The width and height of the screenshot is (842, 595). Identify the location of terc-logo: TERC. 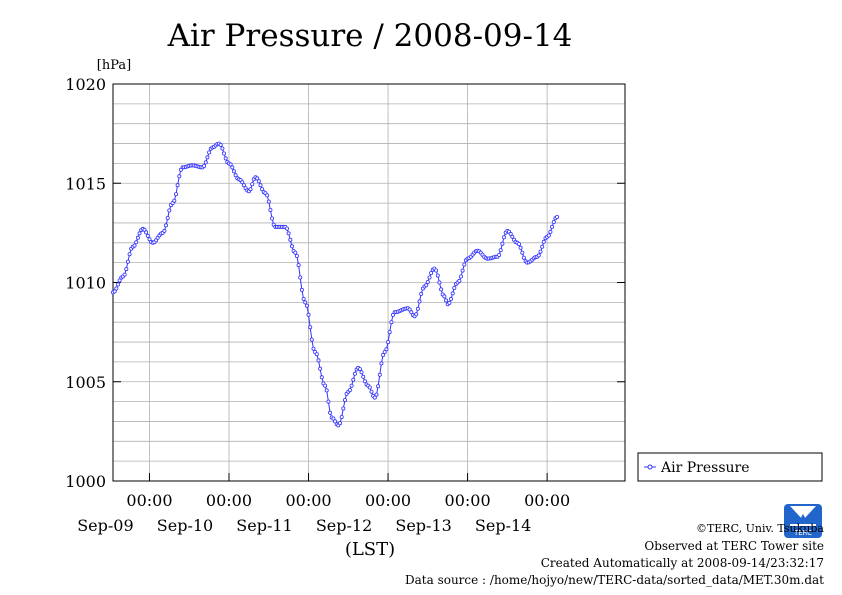
(803, 521).